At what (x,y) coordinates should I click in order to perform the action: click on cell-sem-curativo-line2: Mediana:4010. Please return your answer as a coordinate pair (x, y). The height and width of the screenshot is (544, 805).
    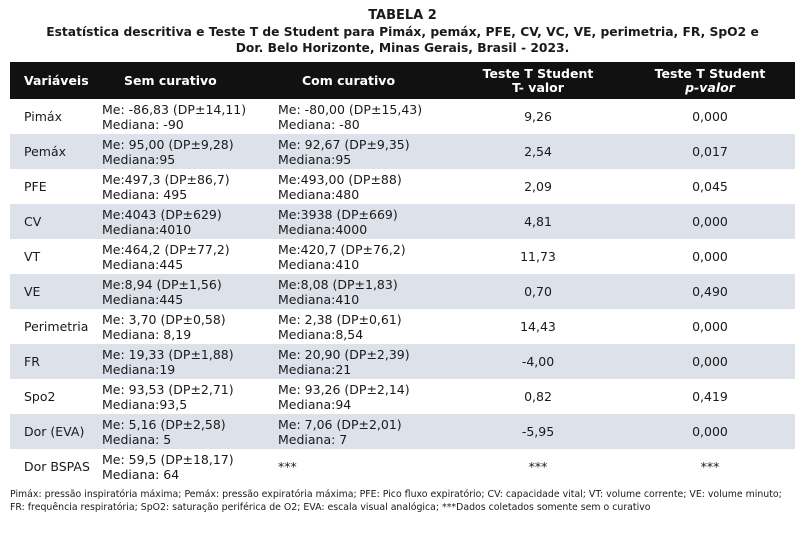
    Looking at the image, I should click on (147, 229).